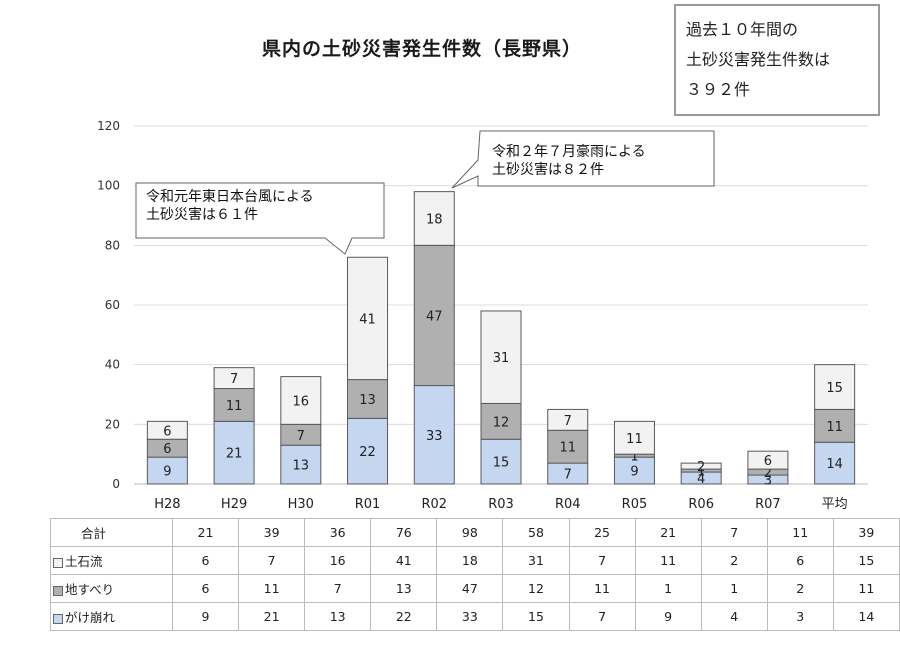 The width and height of the screenshot is (900, 654). I want to click on table-cell: 16, so click(338, 560).